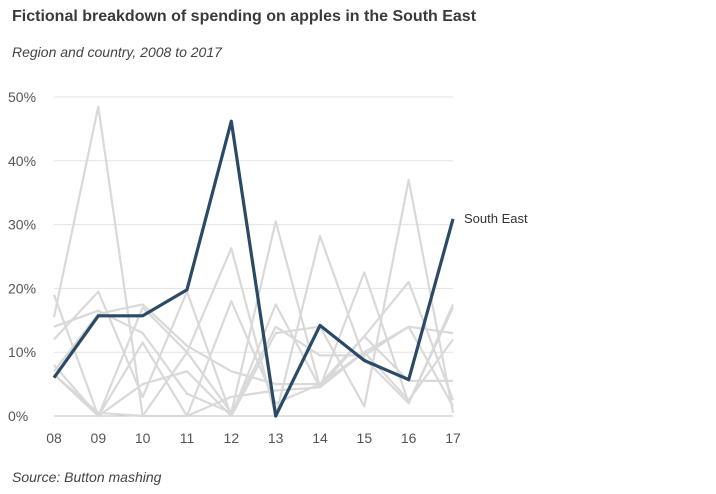  I want to click on y-tick-label: 20%, so click(22, 288).